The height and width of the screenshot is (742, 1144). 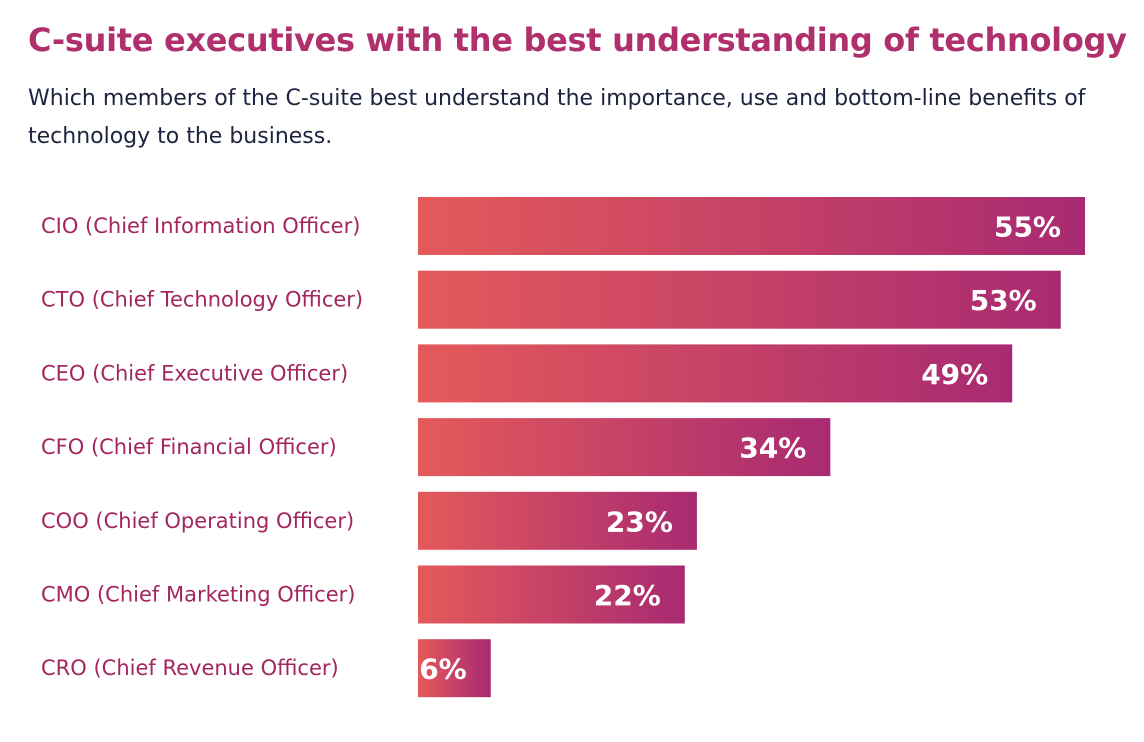 I want to click on value-label: 6%, so click(x=443, y=669).